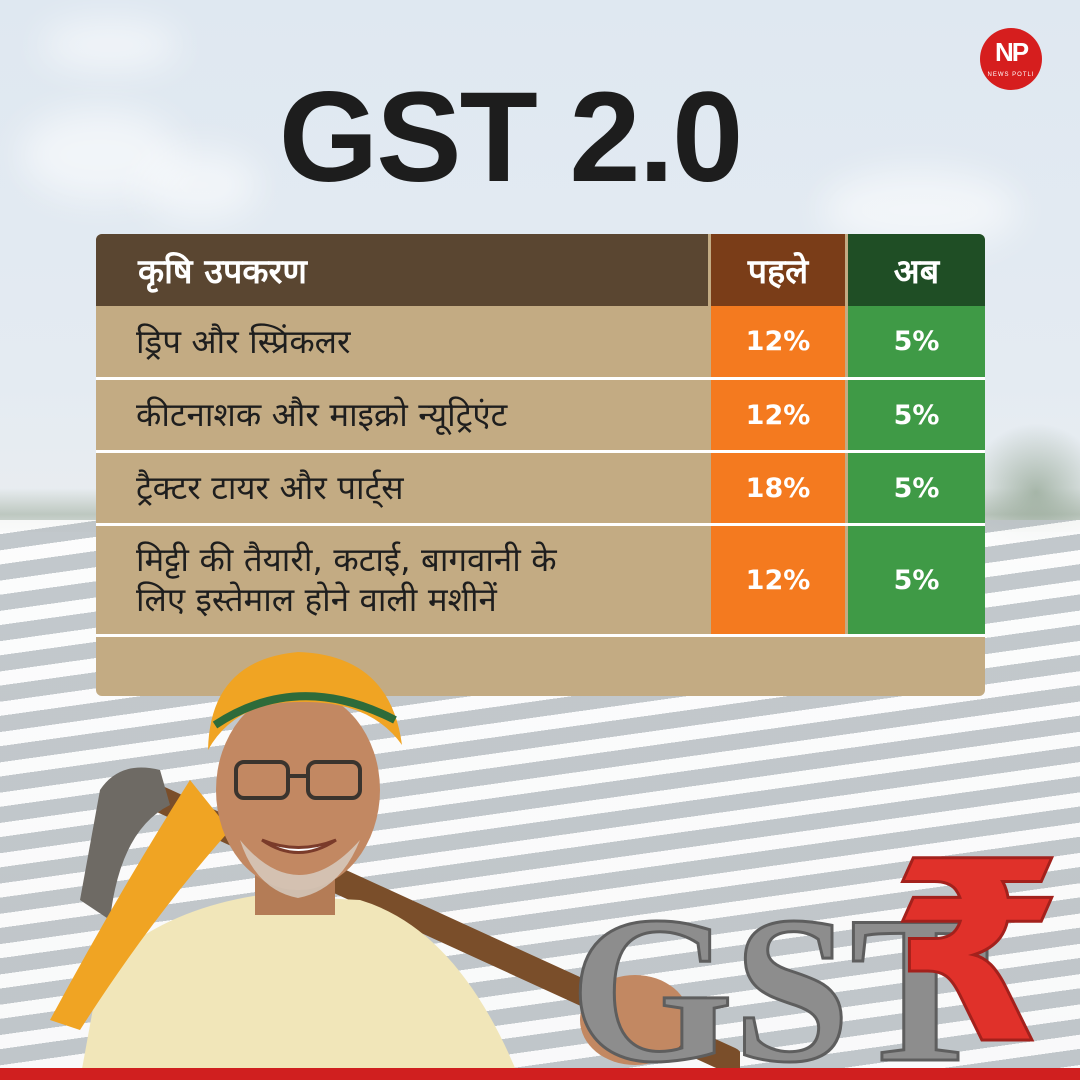  I want to click on bottom-accent-bar, so click(540, 1074).